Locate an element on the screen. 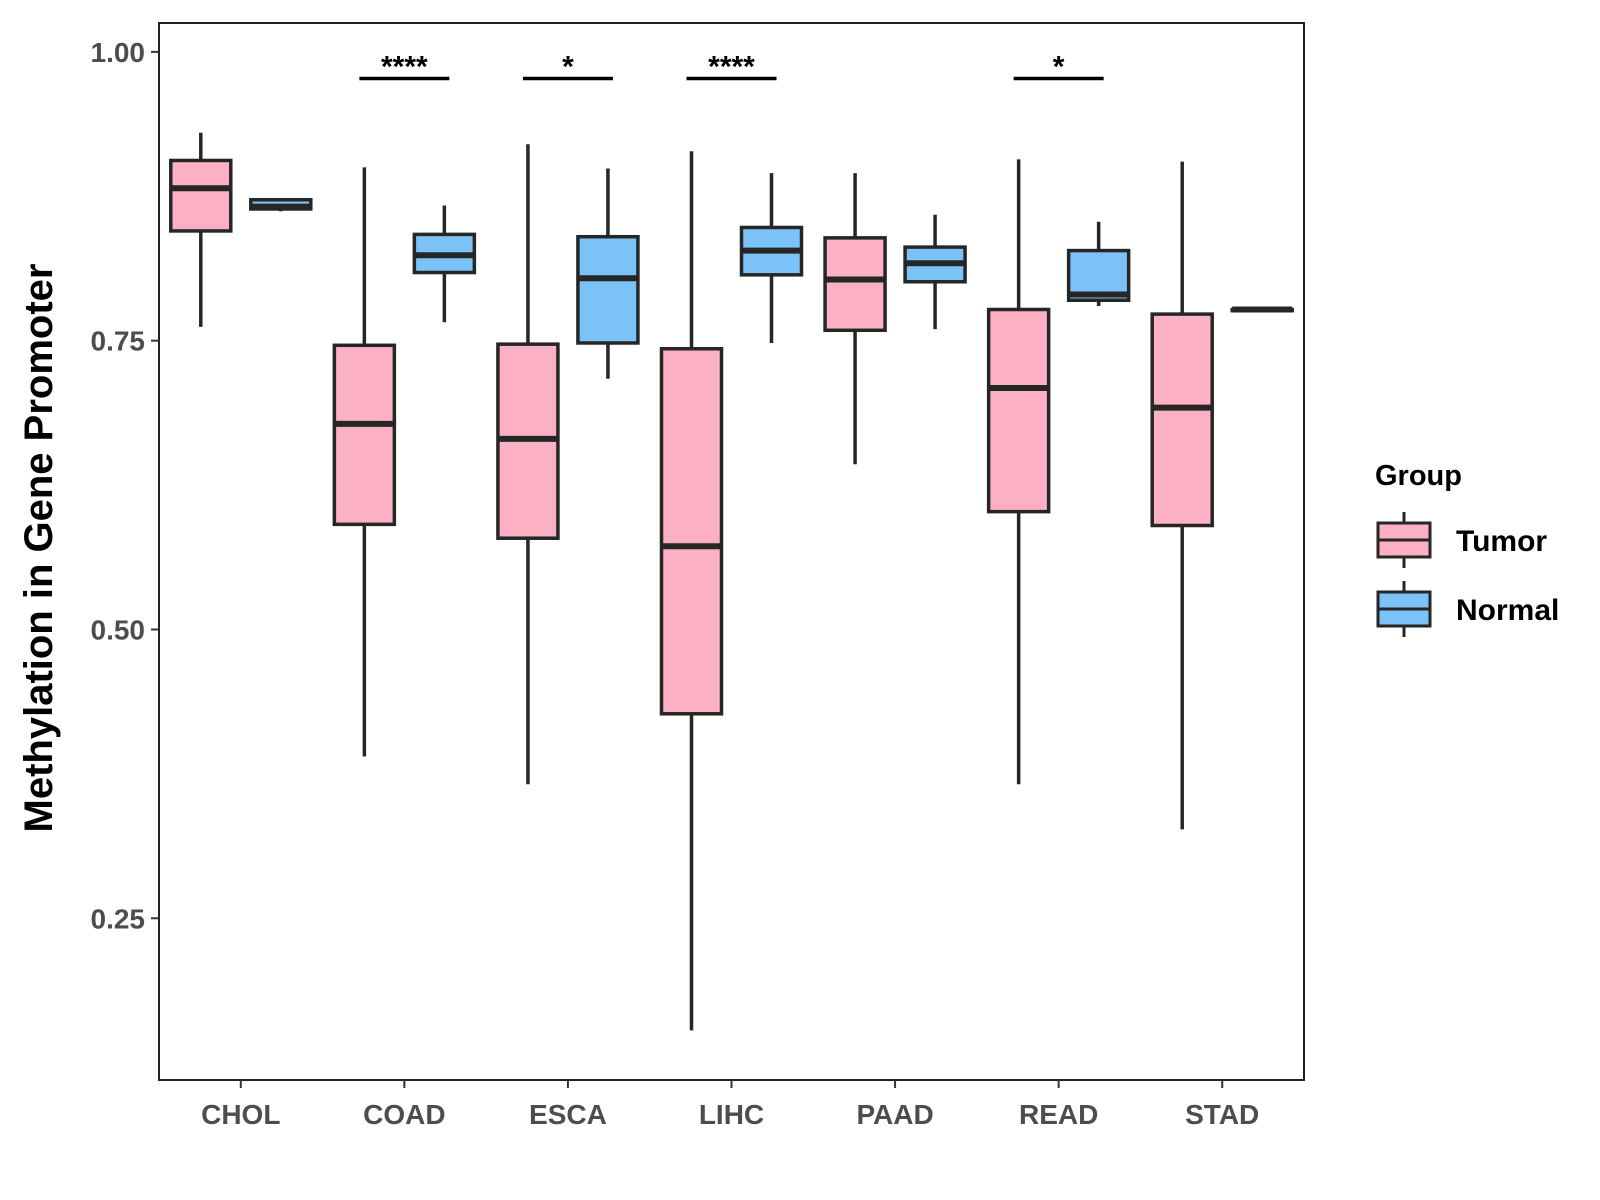 The height and width of the screenshot is (1200, 1600). y-tick-label: 0.25 is located at coordinates (118, 918).